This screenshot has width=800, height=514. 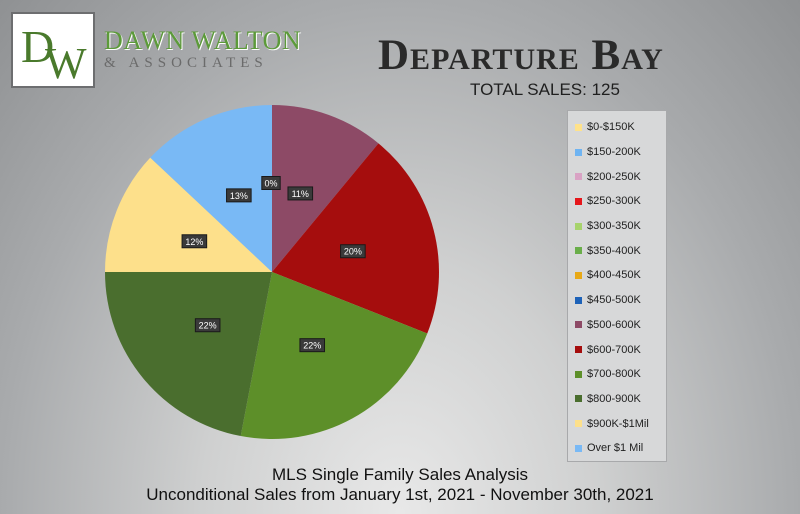 I want to click on legend-item-800-900k: $800-900K, so click(x=617, y=399).